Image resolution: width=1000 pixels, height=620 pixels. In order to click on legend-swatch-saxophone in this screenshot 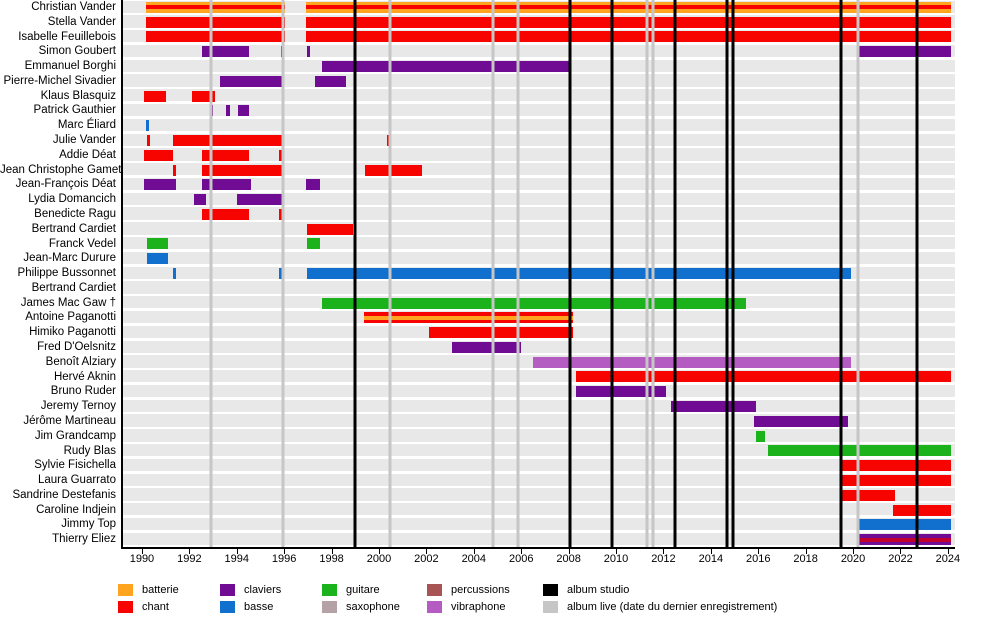, I will do `click(329, 607)`.